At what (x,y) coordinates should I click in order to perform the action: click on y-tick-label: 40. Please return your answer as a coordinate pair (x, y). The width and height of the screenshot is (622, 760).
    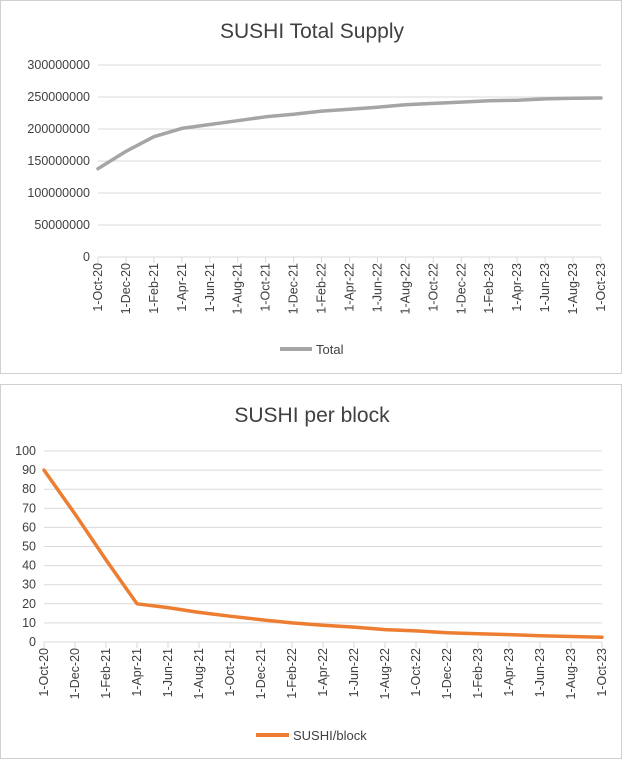
    Looking at the image, I should click on (29, 566).